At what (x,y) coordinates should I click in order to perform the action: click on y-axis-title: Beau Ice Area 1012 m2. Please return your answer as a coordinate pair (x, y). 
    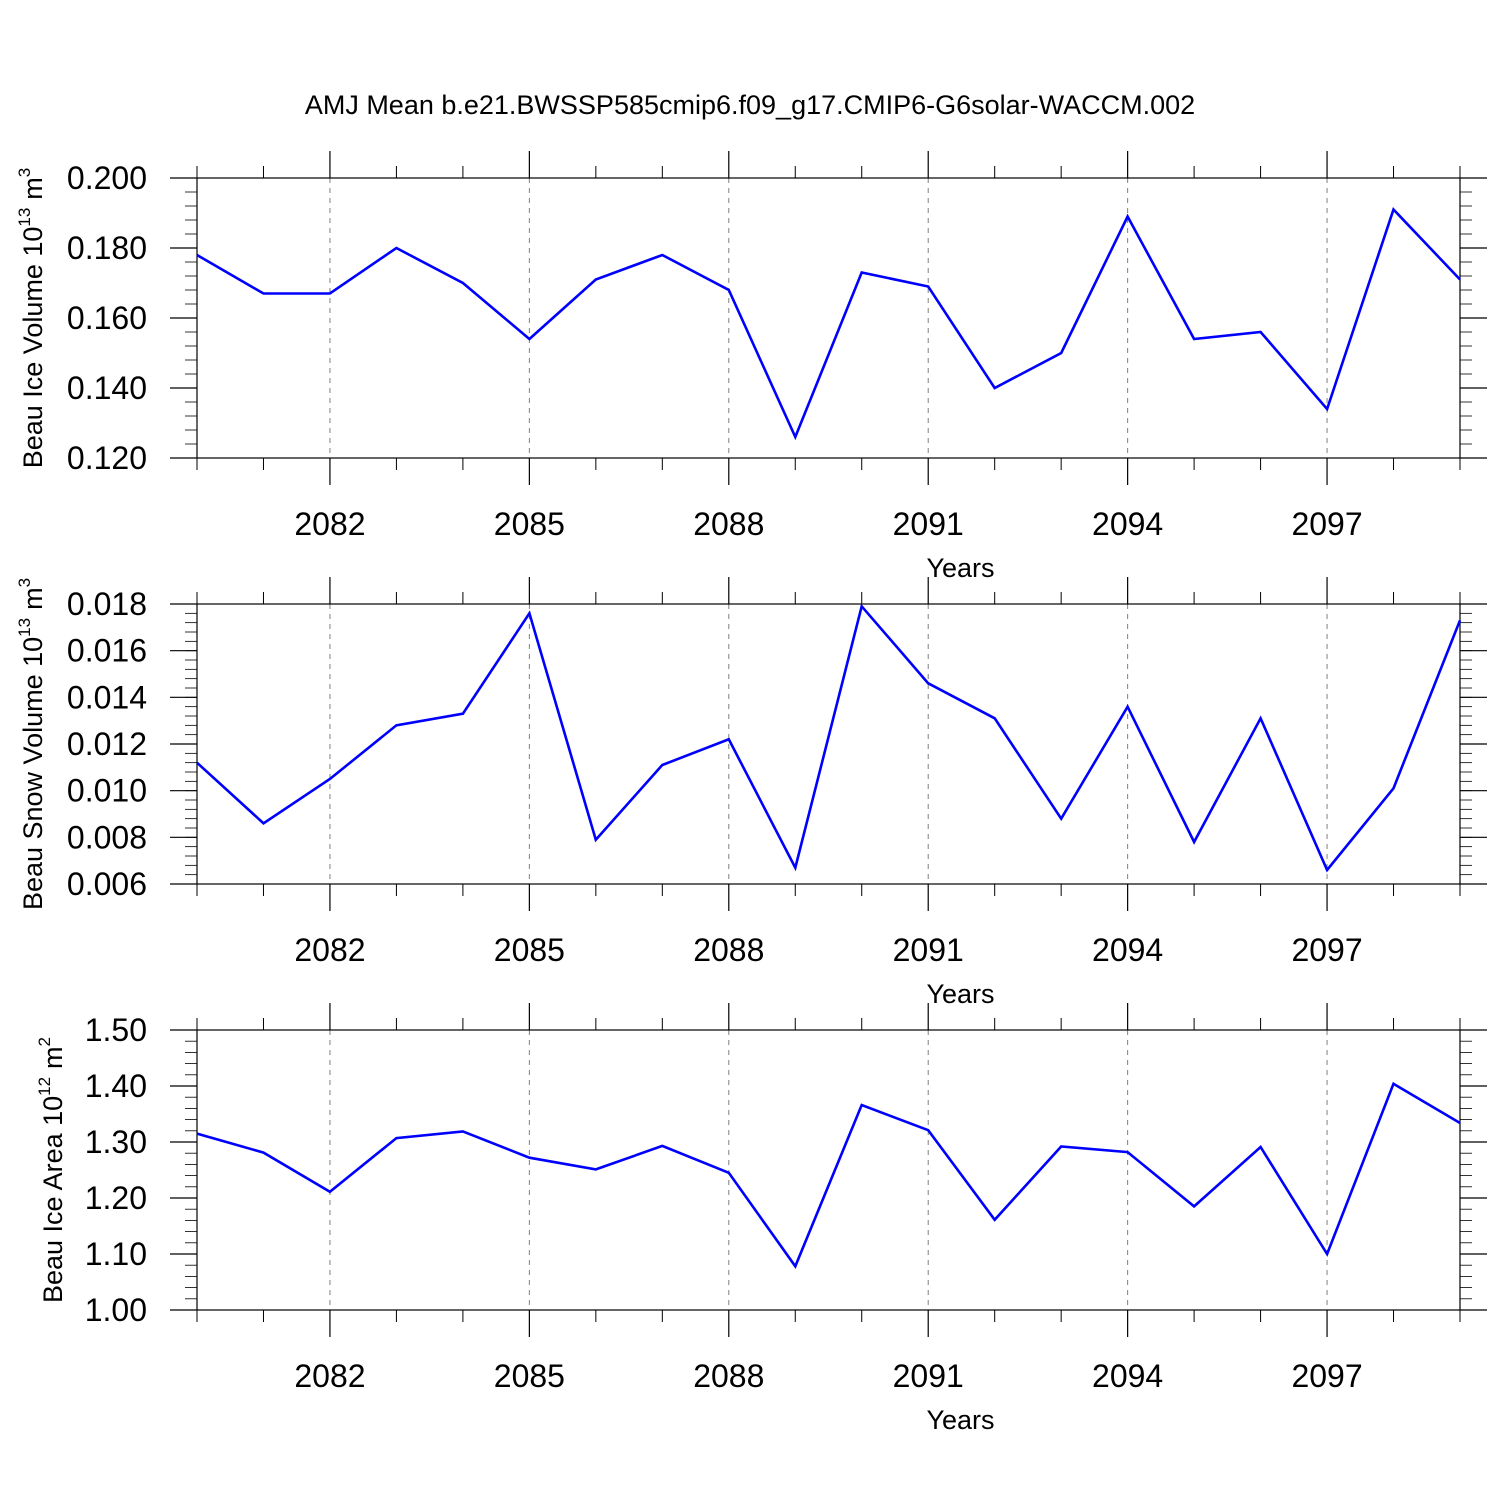
    Looking at the image, I should click on (51, 1170).